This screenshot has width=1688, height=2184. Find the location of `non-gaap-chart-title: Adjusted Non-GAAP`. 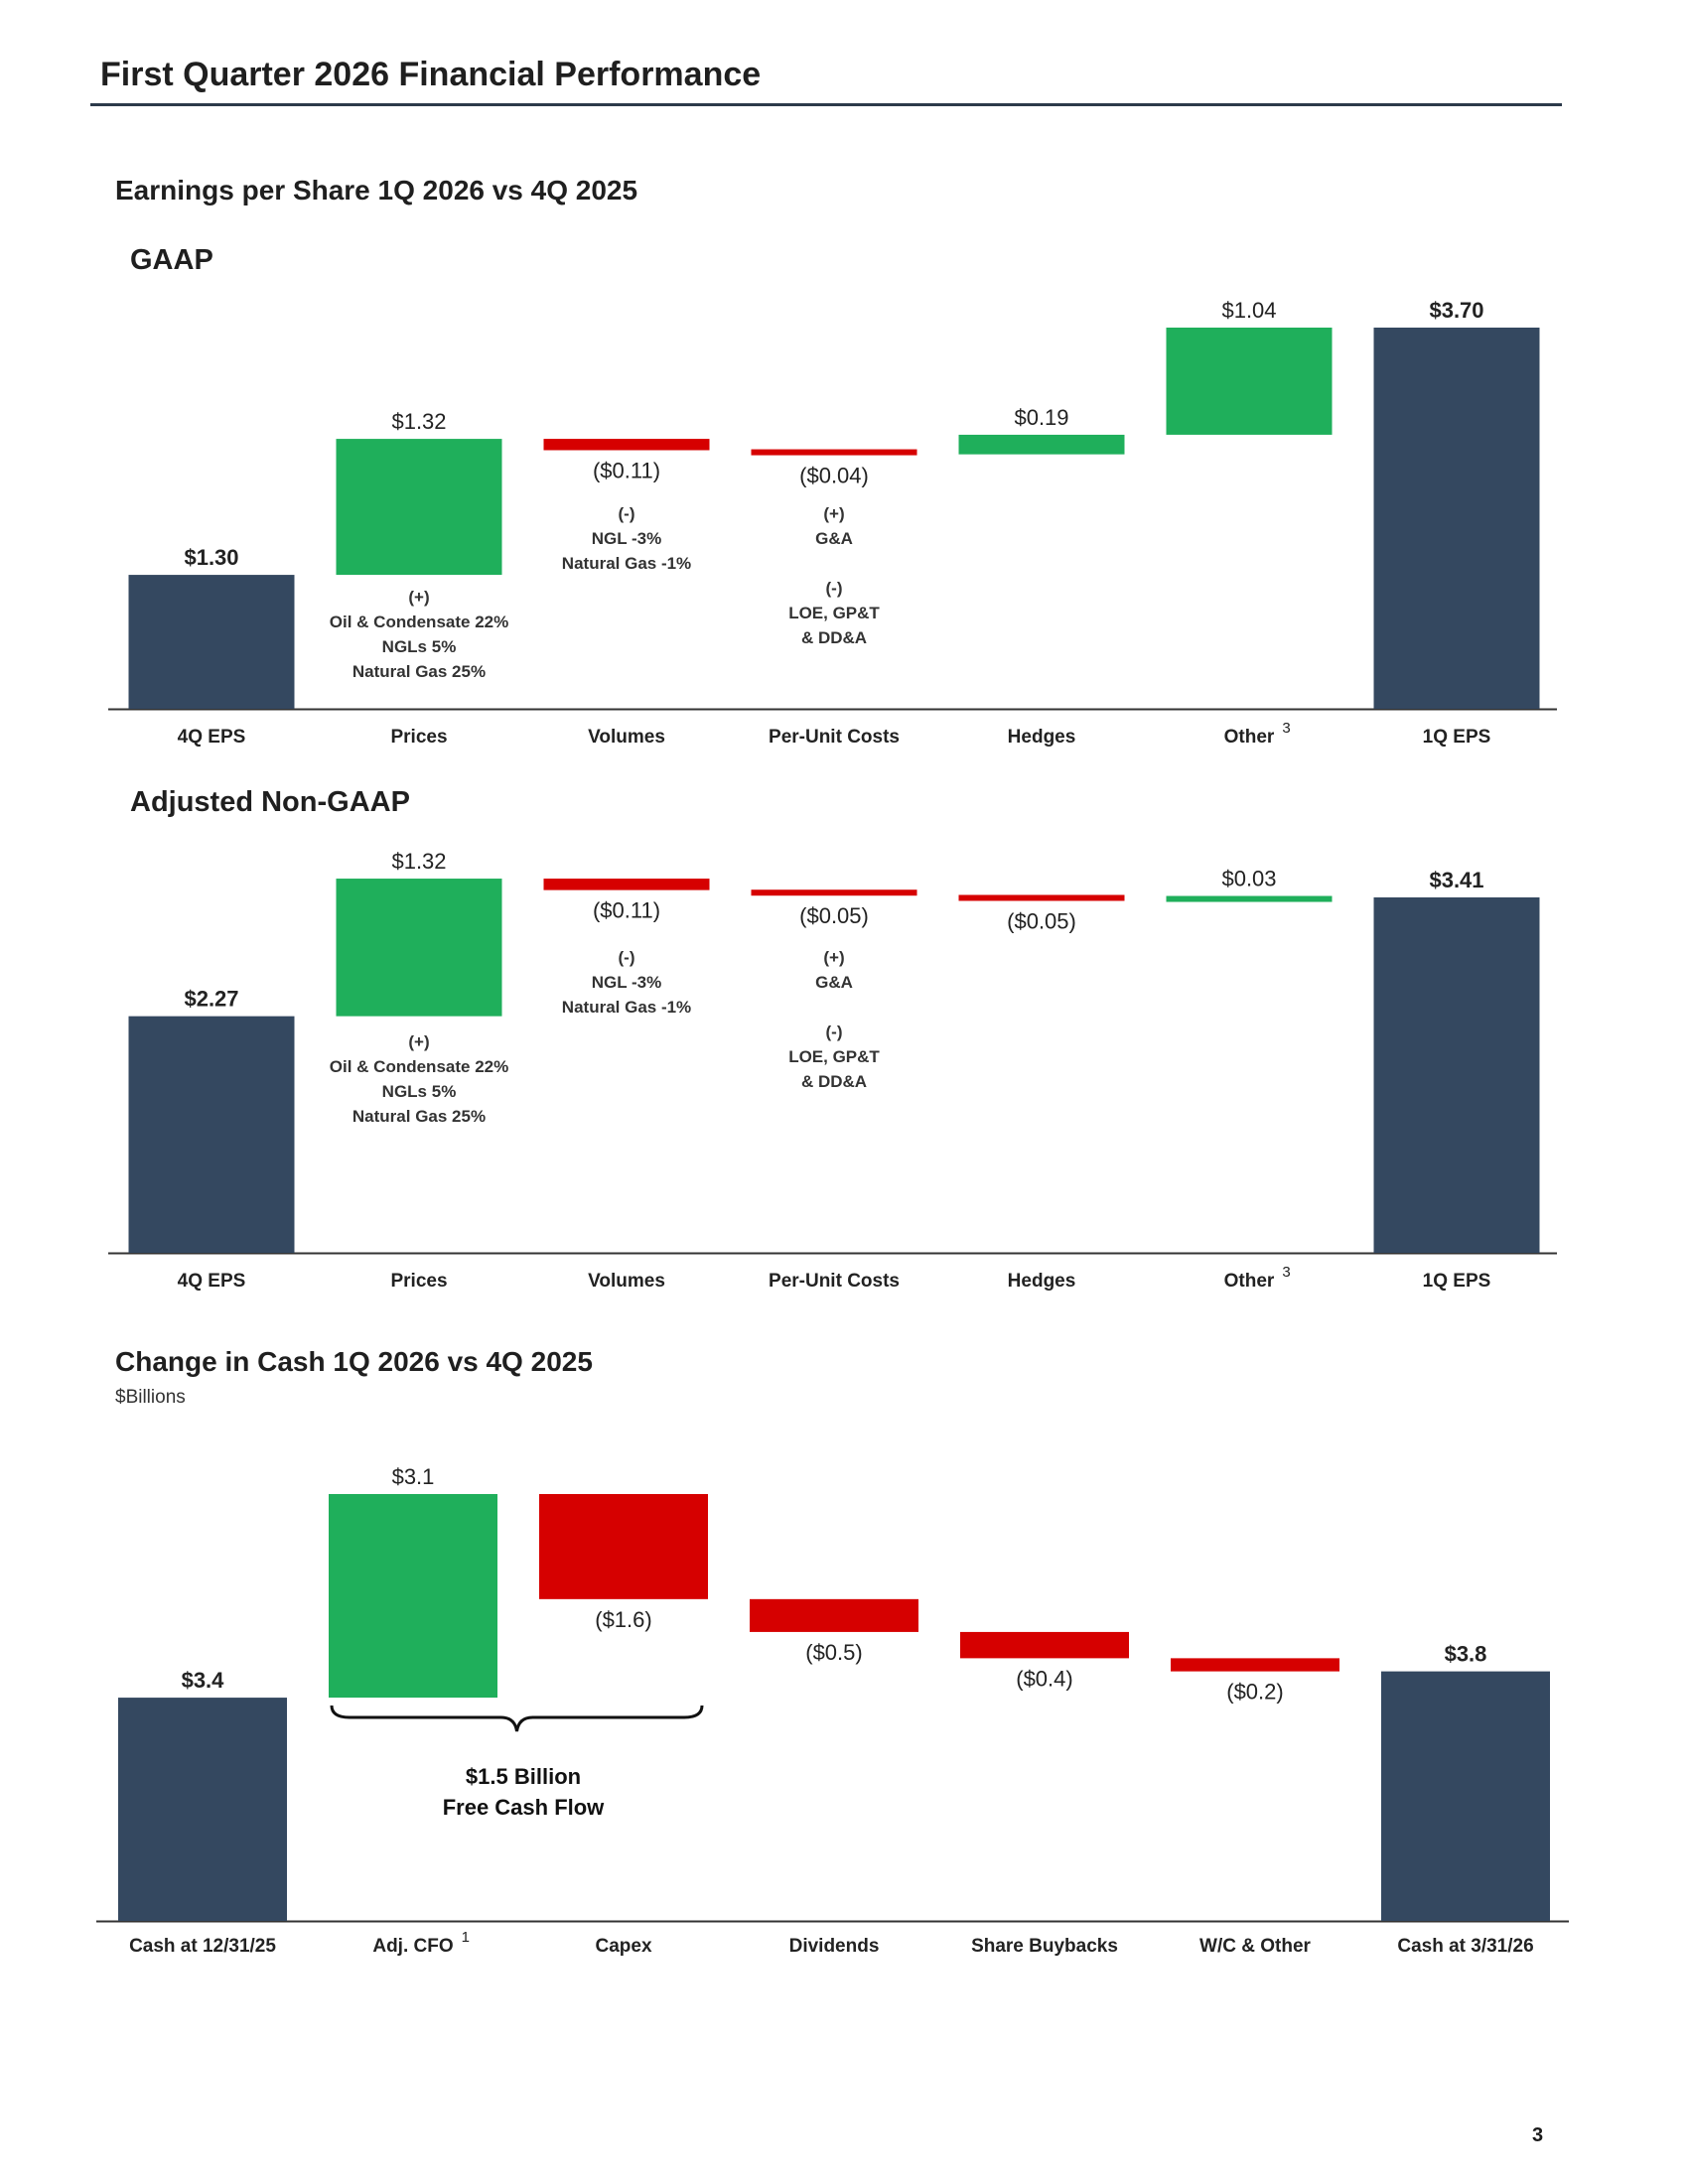

non-gaap-chart-title: Adjusted Non-GAAP is located at coordinates (270, 802).